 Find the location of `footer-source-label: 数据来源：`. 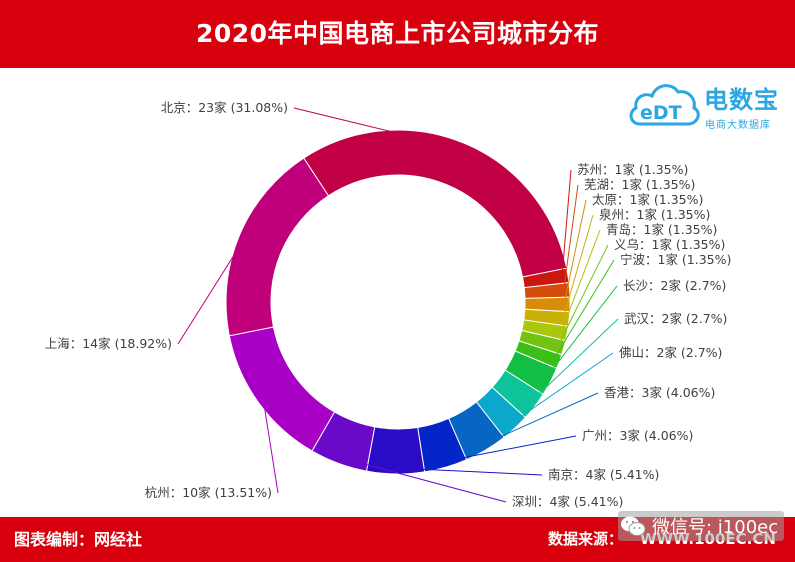

footer-source-label: 数据来源： is located at coordinates (586, 539).